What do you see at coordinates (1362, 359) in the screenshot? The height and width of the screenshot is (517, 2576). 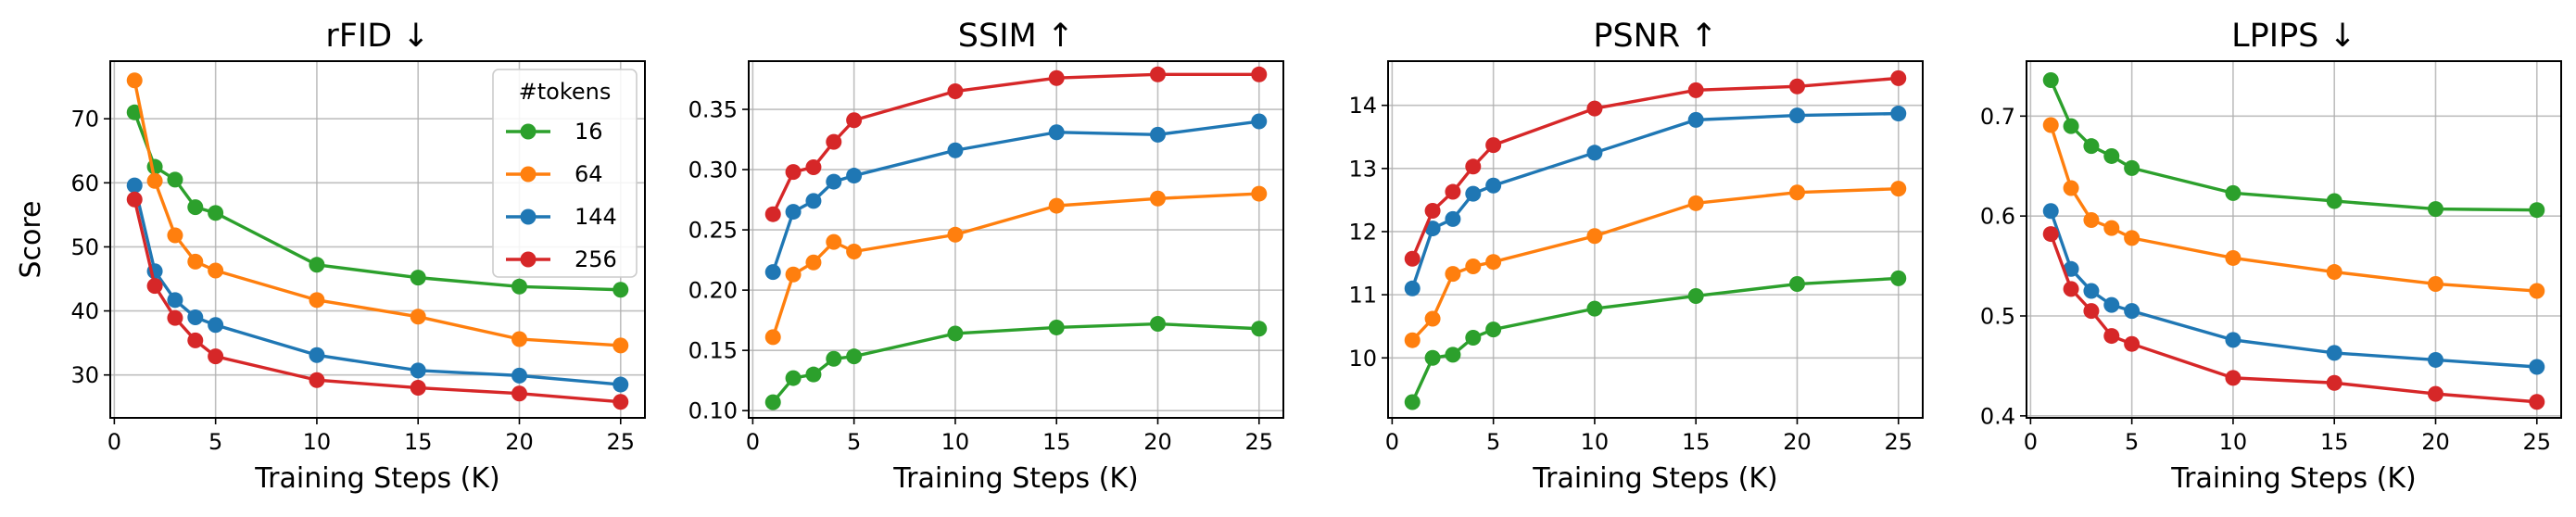 I see `y-tick-label: 10` at bounding box center [1362, 359].